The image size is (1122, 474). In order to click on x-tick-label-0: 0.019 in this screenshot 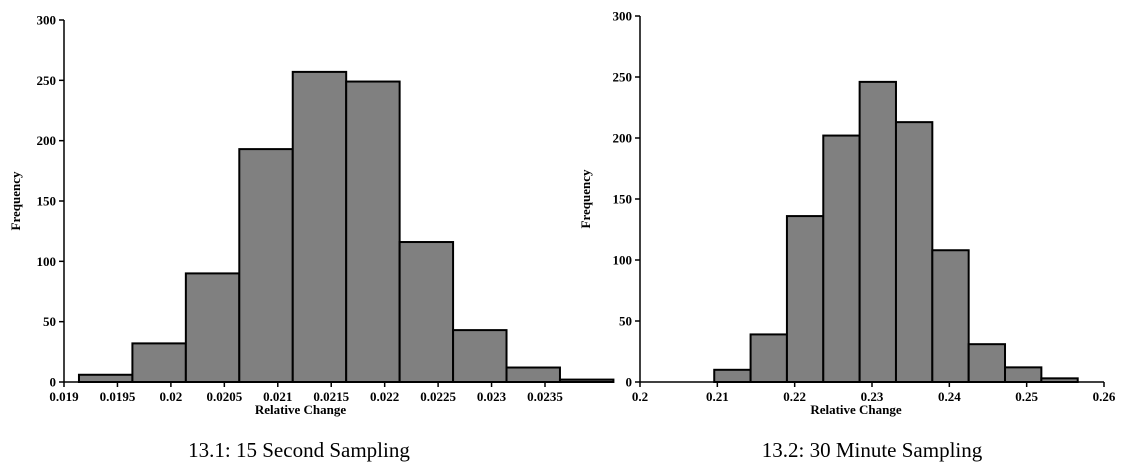, I will do `click(64, 396)`.